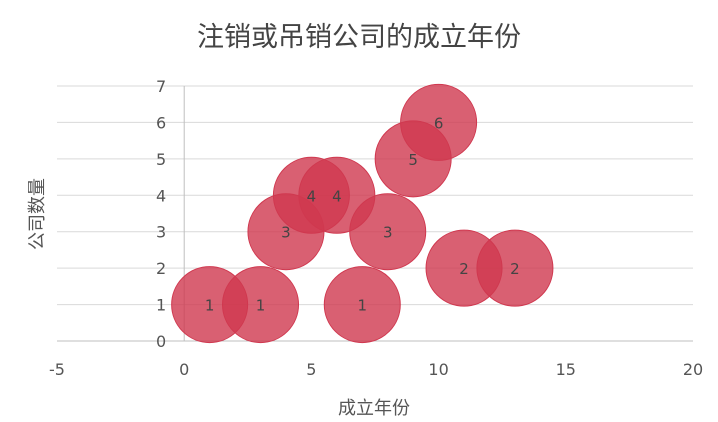  What do you see at coordinates (438, 369) in the screenshot?
I see `x-tick-label: 10` at bounding box center [438, 369].